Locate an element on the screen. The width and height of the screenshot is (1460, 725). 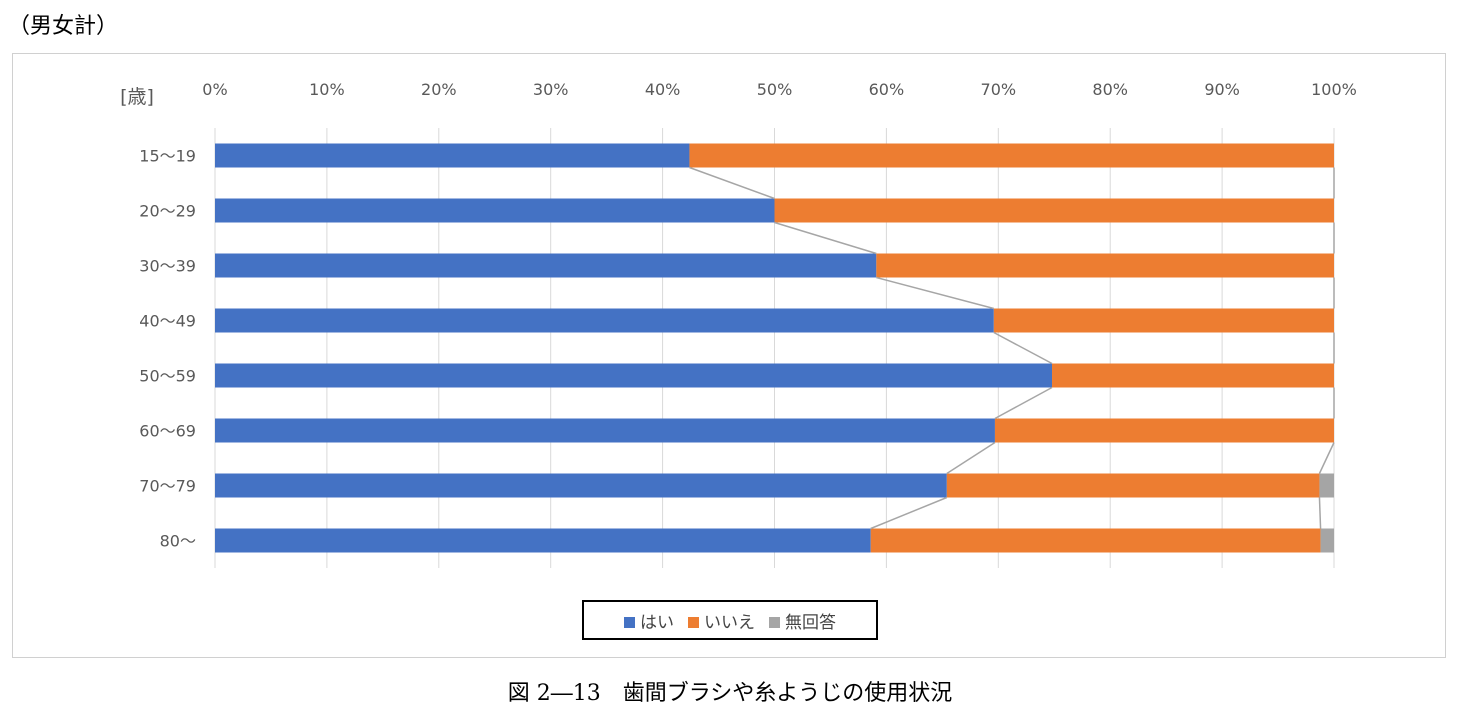
x-tick-label: 0% is located at coordinates (214, 89).